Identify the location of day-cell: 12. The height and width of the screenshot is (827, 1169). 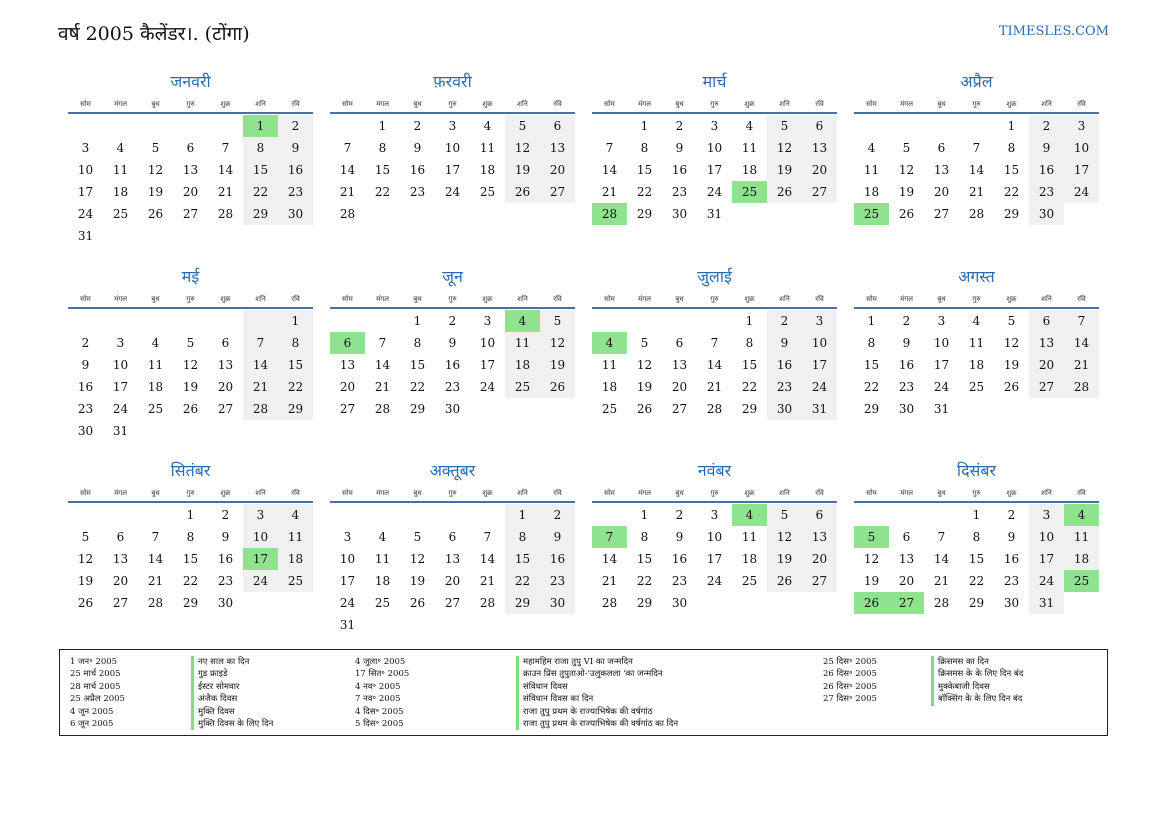
(1011, 343).